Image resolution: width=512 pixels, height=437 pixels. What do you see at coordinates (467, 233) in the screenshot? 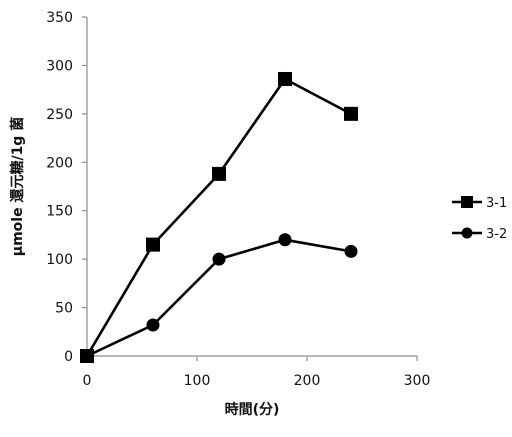
I see `legend-marker-circle` at bounding box center [467, 233].